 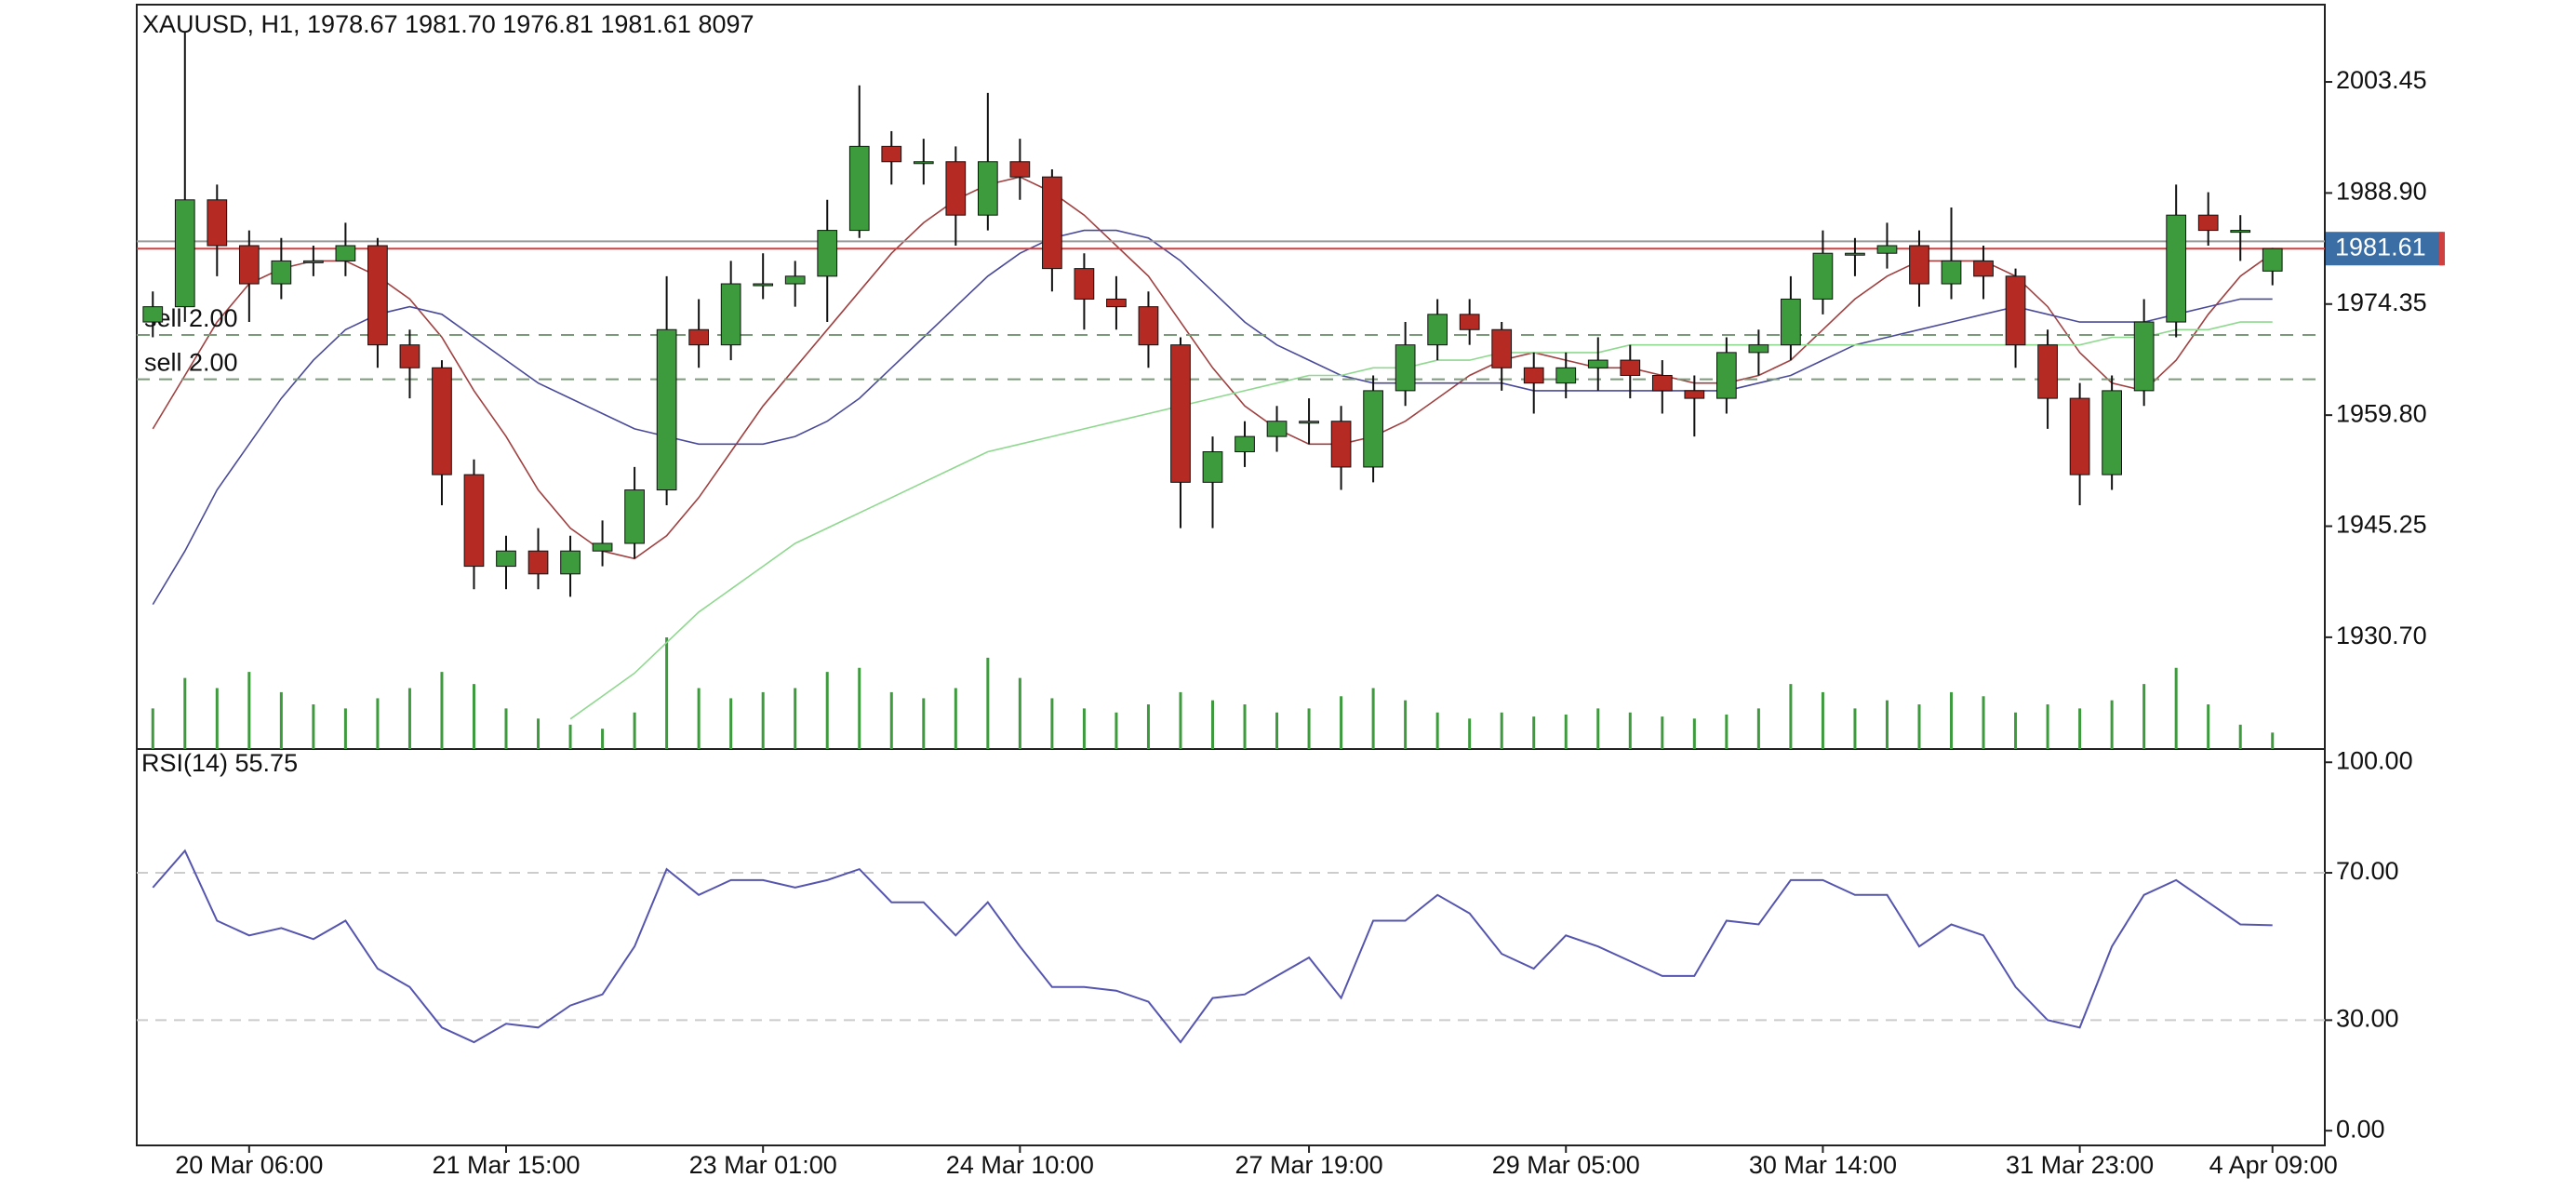 I want to click on price-tag-edge, so click(x=2442, y=249).